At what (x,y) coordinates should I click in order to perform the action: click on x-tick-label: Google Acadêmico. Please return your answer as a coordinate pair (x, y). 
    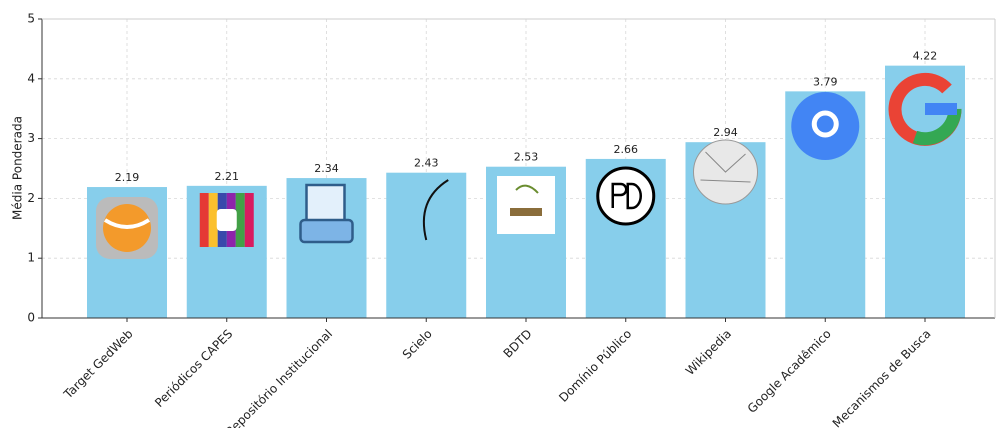
    Looking at the image, I should click on (789, 371).